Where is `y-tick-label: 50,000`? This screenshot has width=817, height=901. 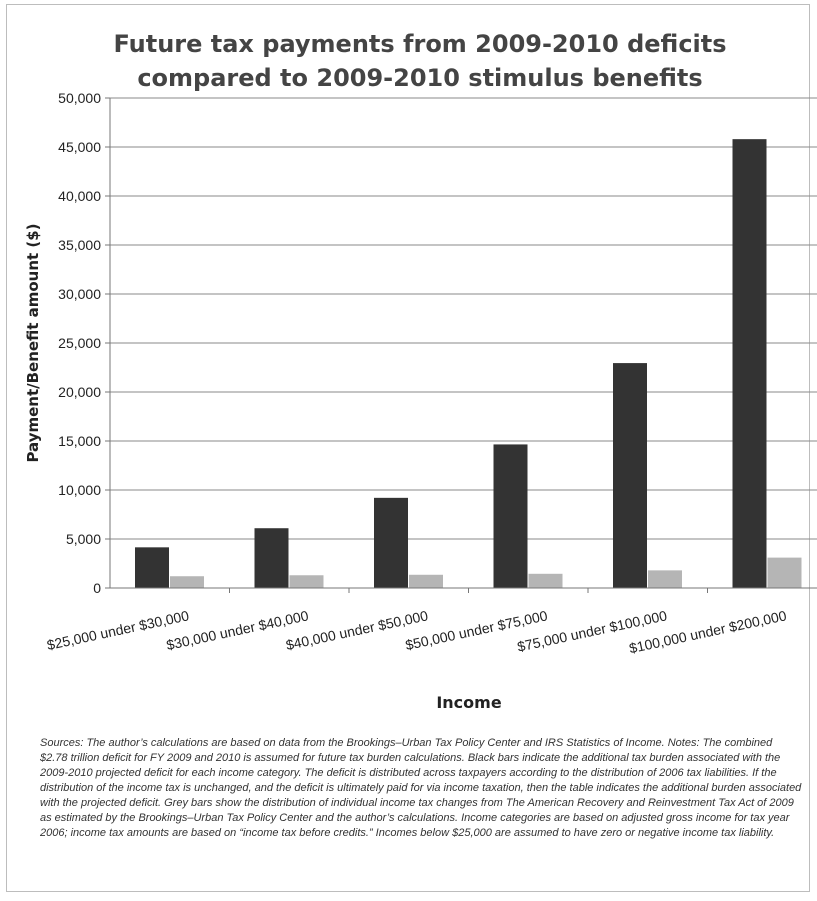 y-tick-label: 50,000 is located at coordinates (79, 98).